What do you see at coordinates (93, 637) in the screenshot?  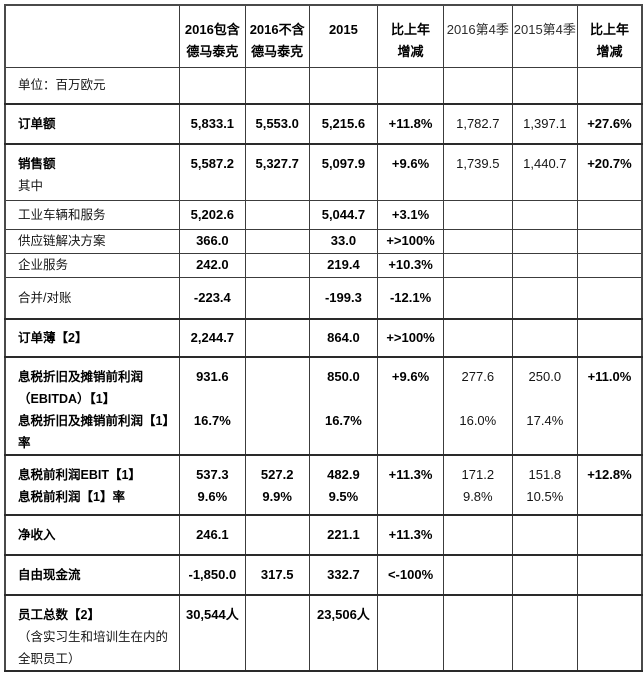 I see `text-line: （含实习生和培训生在内的` at bounding box center [93, 637].